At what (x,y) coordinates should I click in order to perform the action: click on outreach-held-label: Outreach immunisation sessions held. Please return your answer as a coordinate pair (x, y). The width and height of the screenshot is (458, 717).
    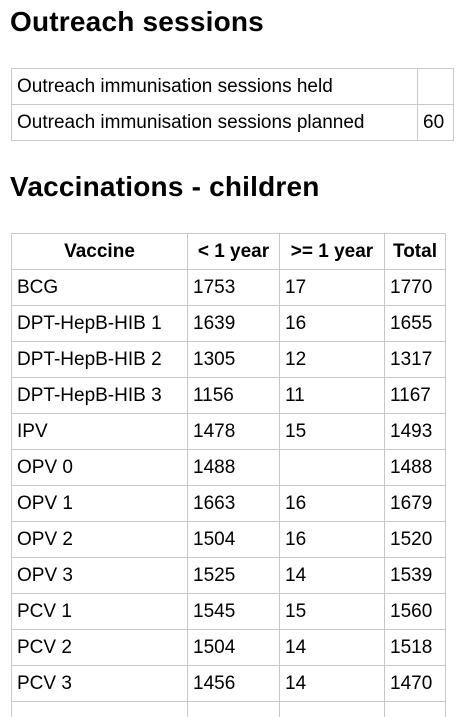
    Looking at the image, I should click on (214, 86).